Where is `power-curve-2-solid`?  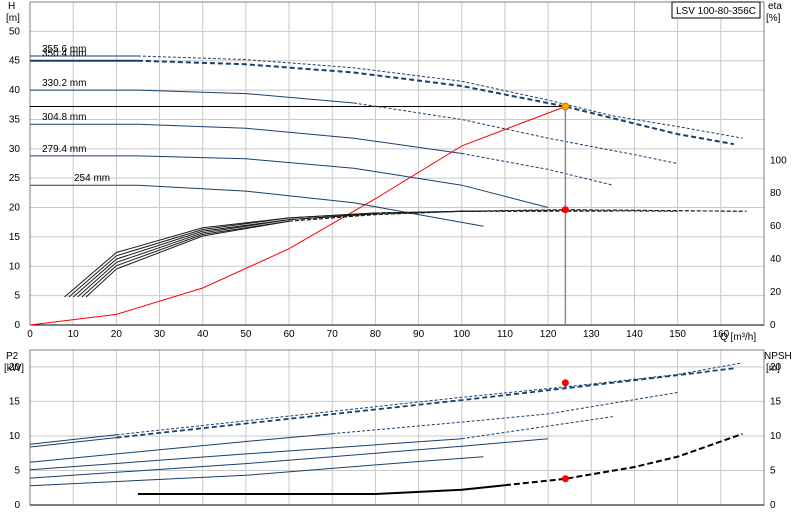
power-curve-2-solid is located at coordinates (181, 448).